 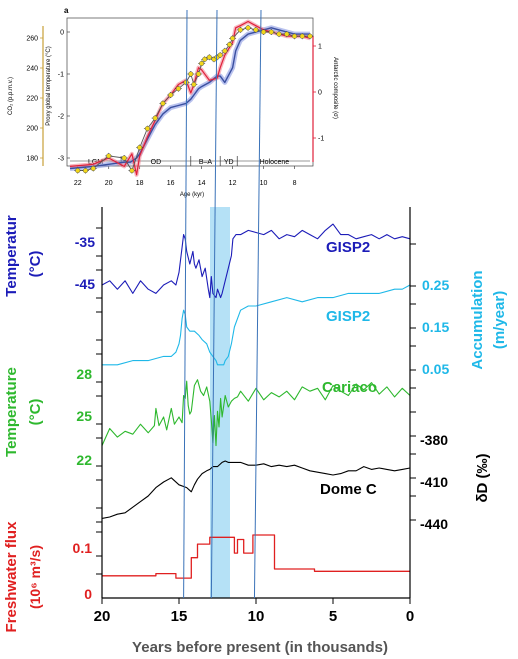 What do you see at coordinates (32, 69) in the screenshot?
I see `inset-co2-tick-label: 240` at bounding box center [32, 69].